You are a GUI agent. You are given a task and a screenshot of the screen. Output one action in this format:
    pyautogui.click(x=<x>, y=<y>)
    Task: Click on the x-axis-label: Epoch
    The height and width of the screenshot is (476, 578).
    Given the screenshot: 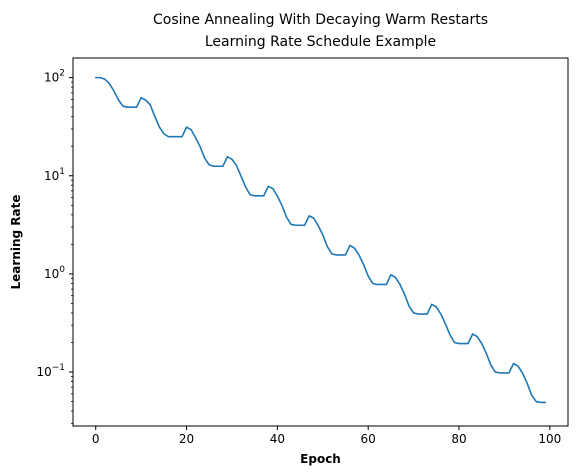 What is the action you would take?
    pyautogui.click(x=320, y=459)
    